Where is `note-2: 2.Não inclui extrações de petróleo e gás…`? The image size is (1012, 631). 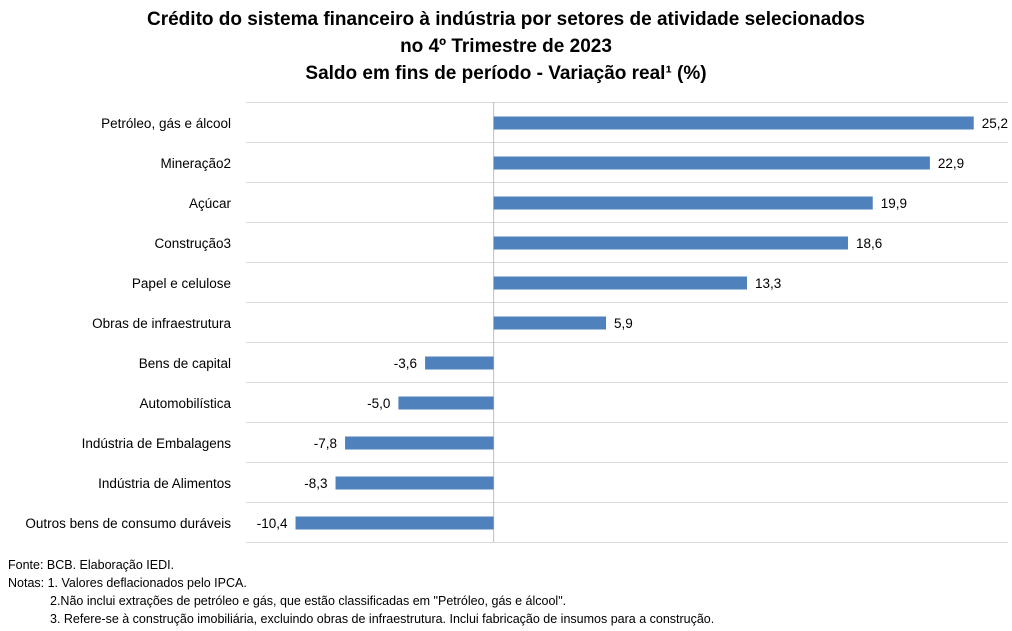 note-2: 2.Não inclui extrações de petróleo e gás… is located at coordinates (308, 601).